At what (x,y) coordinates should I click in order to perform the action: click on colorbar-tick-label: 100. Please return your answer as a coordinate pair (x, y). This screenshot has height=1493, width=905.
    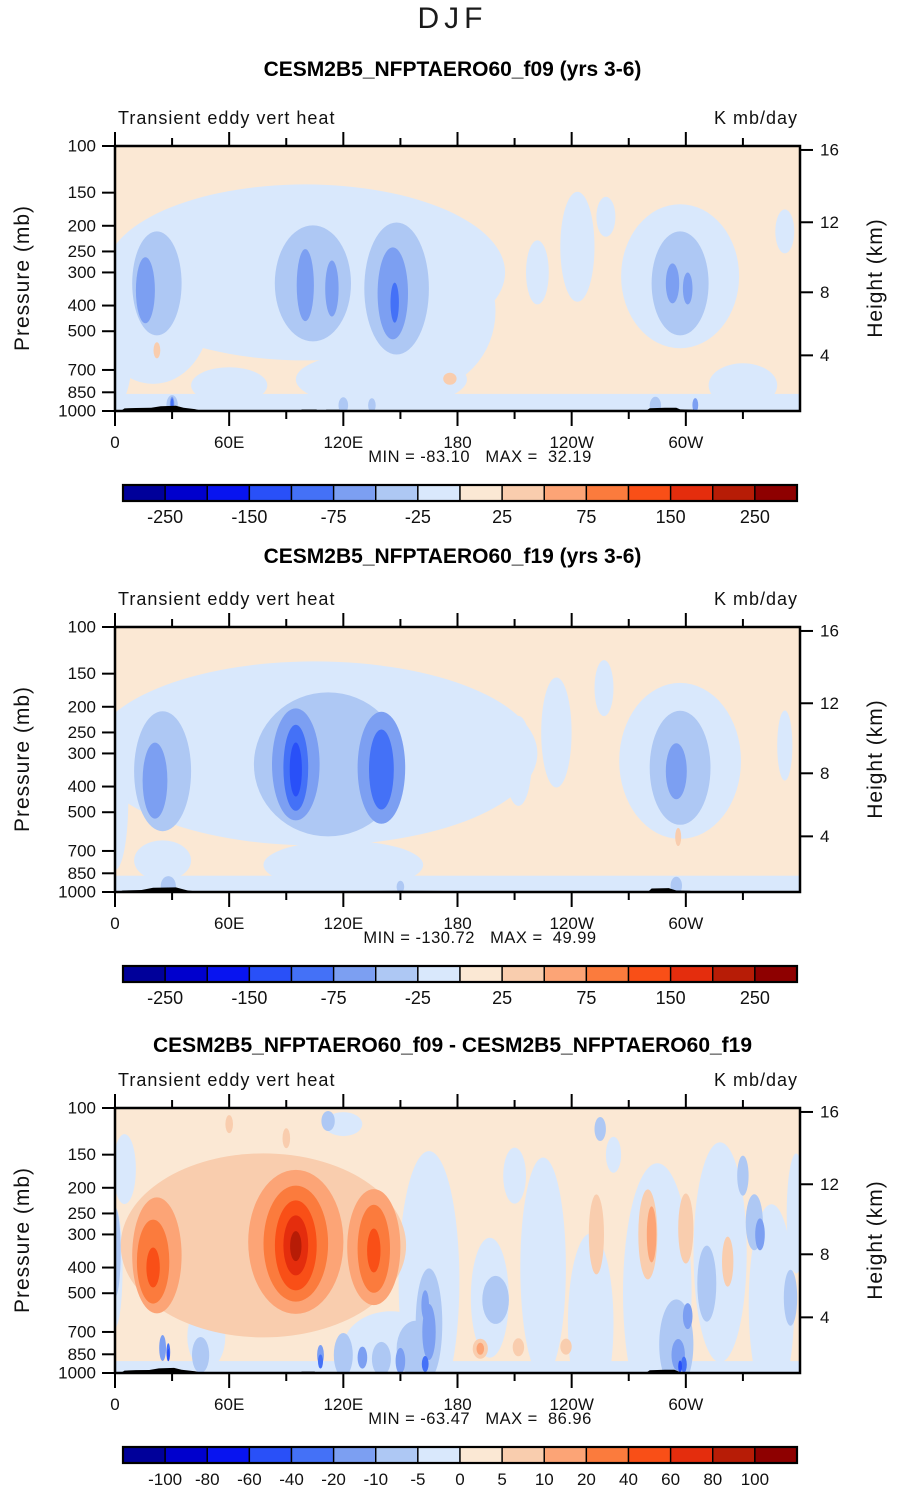
    Looking at the image, I should click on (755, 1479).